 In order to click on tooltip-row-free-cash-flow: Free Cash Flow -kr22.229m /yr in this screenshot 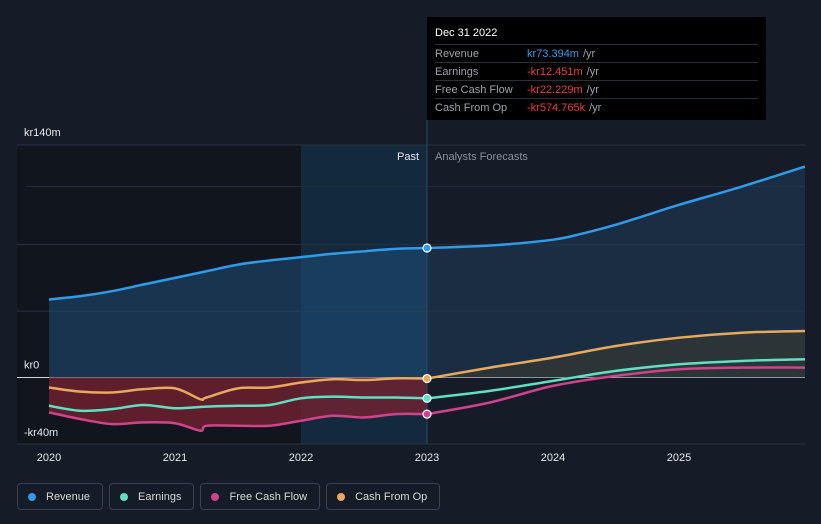, I will do `click(596, 89)`.